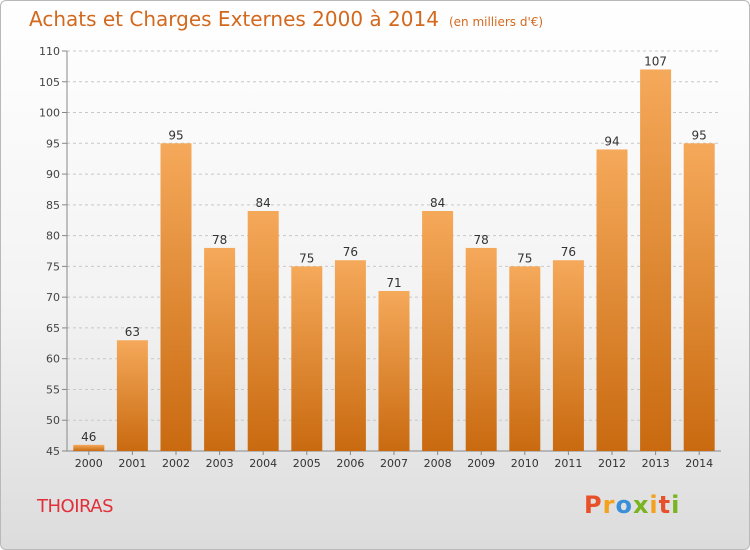 The width and height of the screenshot is (750, 550). Describe the element at coordinates (612, 463) in the screenshot. I see `x-tick-label: 2012` at that location.